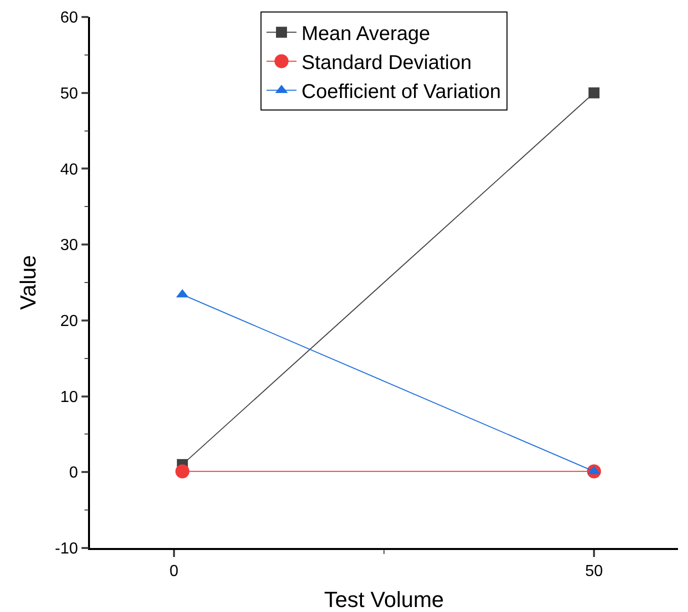 This screenshot has height=612, width=688. I want to click on legend-label: Coefficient of Variation, so click(401, 91).